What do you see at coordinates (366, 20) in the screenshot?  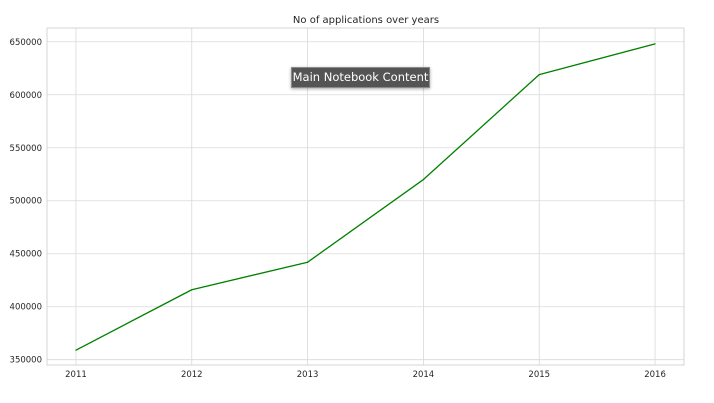 I see `chart-title: No of applications over years` at bounding box center [366, 20].